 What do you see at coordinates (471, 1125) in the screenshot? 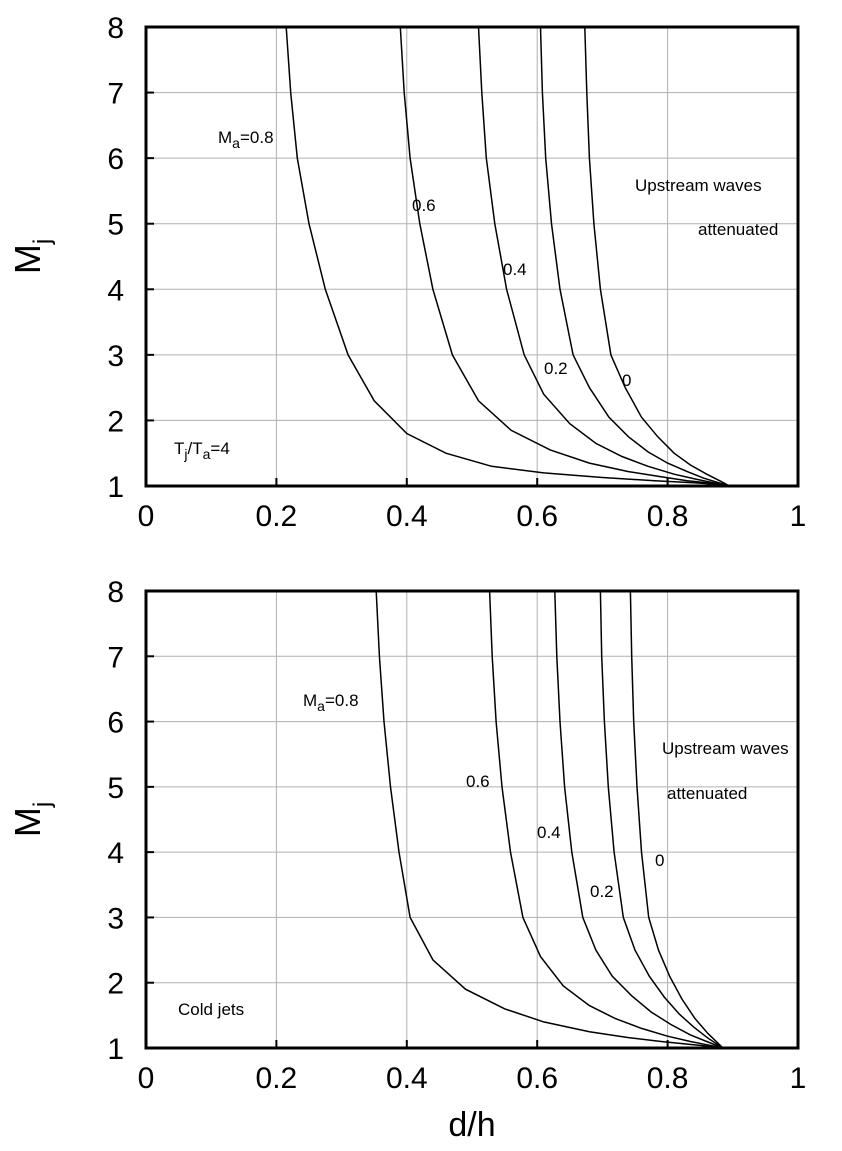
I see `x-axis-label: d/h` at bounding box center [471, 1125].